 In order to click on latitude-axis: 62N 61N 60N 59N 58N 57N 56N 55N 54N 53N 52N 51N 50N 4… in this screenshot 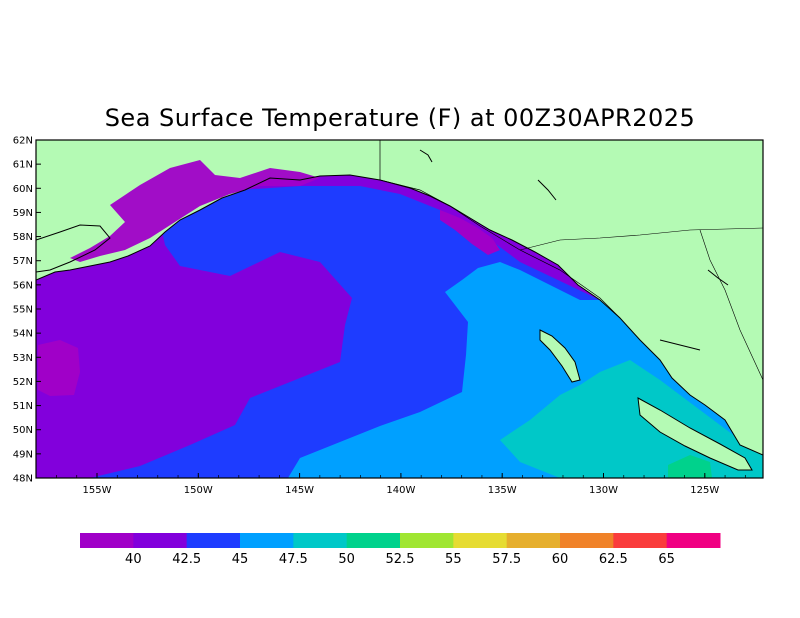, I will do `click(27, 310)`.